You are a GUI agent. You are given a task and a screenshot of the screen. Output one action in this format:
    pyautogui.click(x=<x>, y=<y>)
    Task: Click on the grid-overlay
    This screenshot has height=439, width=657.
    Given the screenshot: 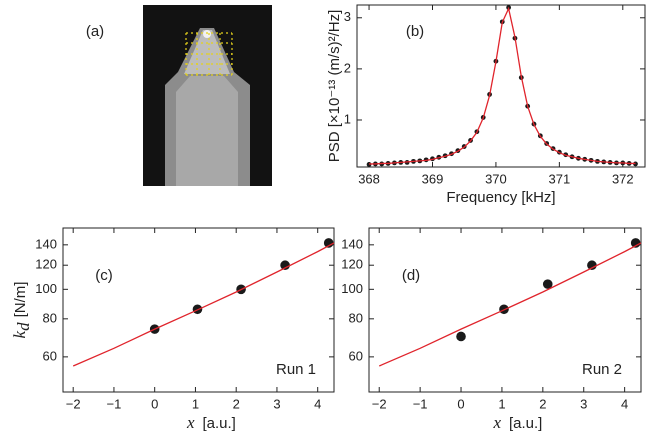 What is the action you would take?
    pyautogui.click(x=209, y=54)
    